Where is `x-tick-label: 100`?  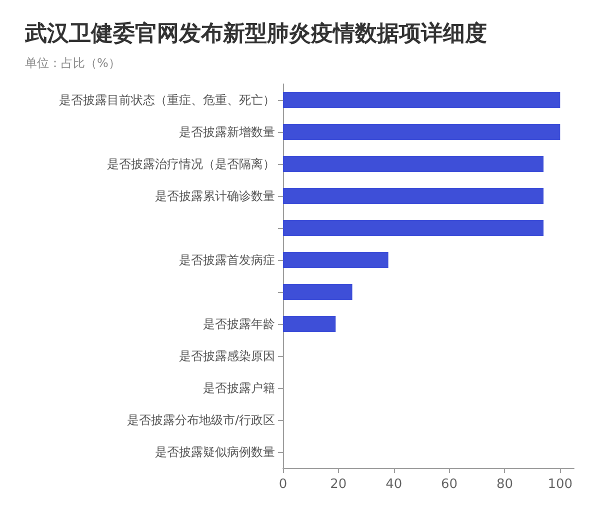 x-tick-label: 100 is located at coordinates (560, 484).